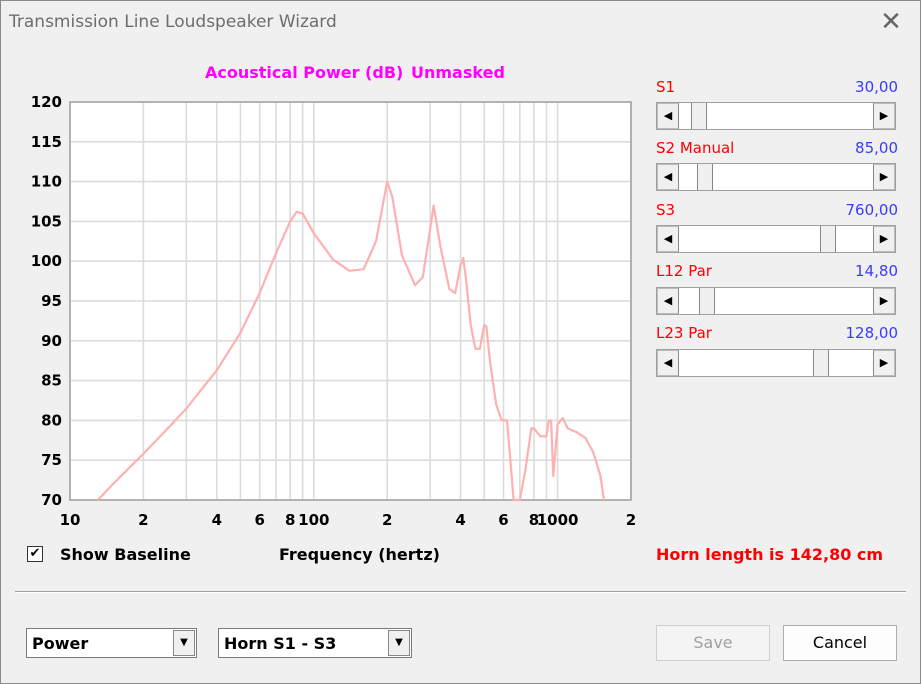 The width and height of the screenshot is (921, 684). Describe the element at coordinates (51, 420) in the screenshot. I see `y-tick-label: 80` at that location.